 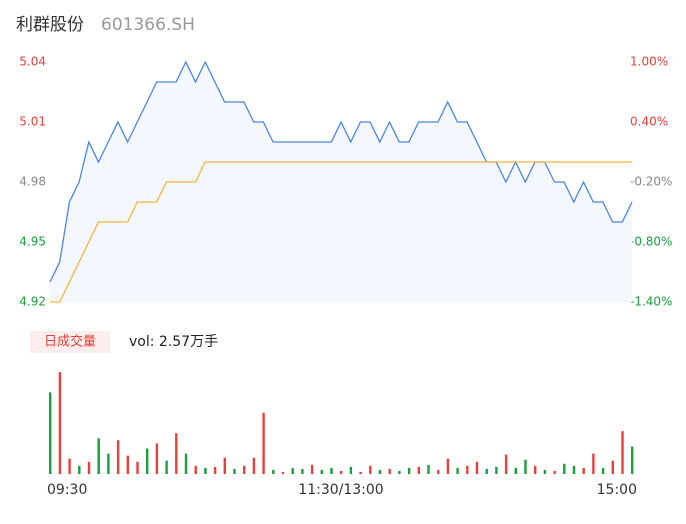 I want to click on stock-code: 601366.SH, so click(x=148, y=25).